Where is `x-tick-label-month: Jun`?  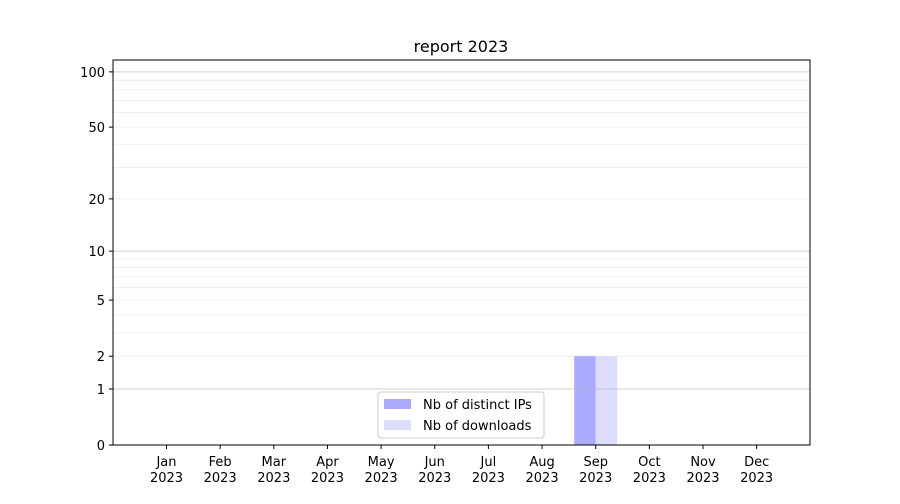 x-tick-label-month: Jun is located at coordinates (434, 462).